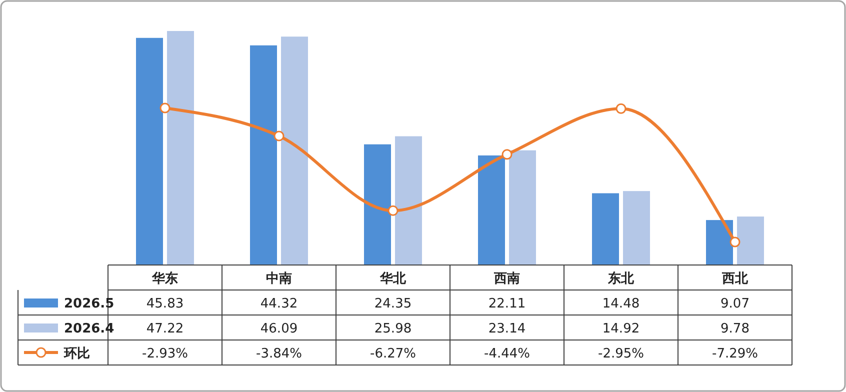  Describe the element at coordinates (621, 304) in the screenshot. I see `data-label: 14.48` at that location.